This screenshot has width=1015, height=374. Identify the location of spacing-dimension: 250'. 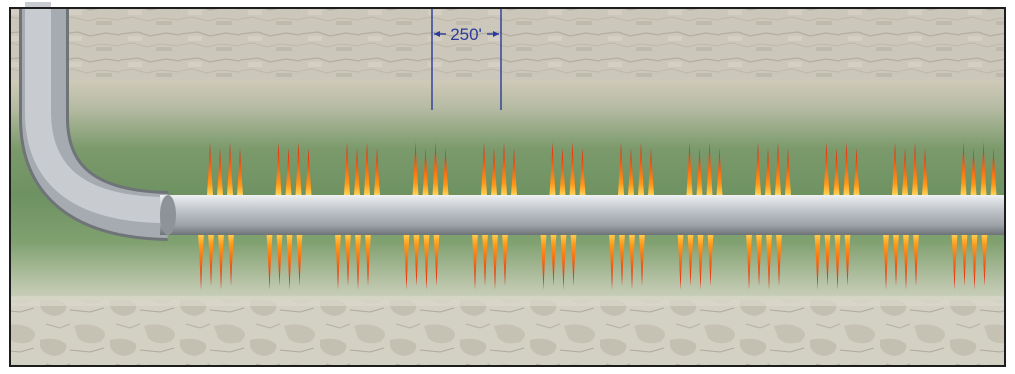
(466, 59).